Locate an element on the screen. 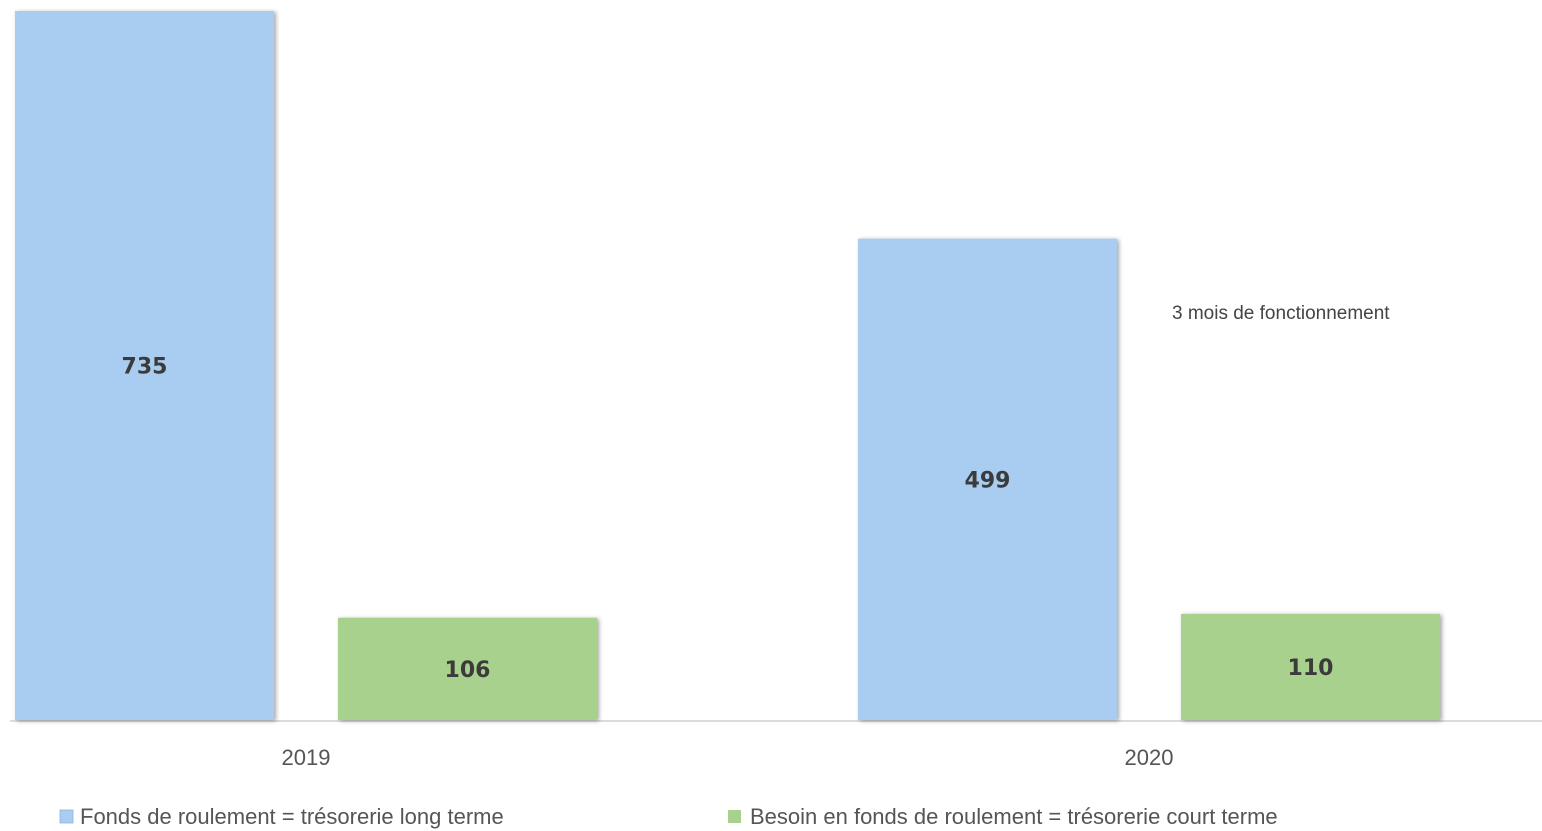  data-label-2019-series-2: 106 is located at coordinates (468, 670).